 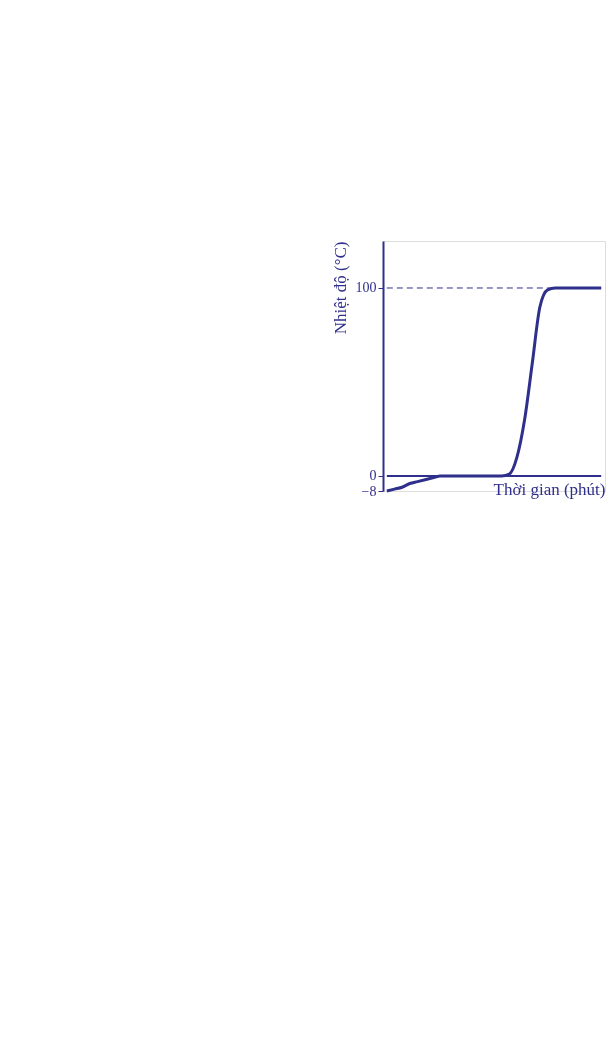 What do you see at coordinates (366, 288) in the screenshot?
I see `y-tick-label: 100` at bounding box center [366, 288].